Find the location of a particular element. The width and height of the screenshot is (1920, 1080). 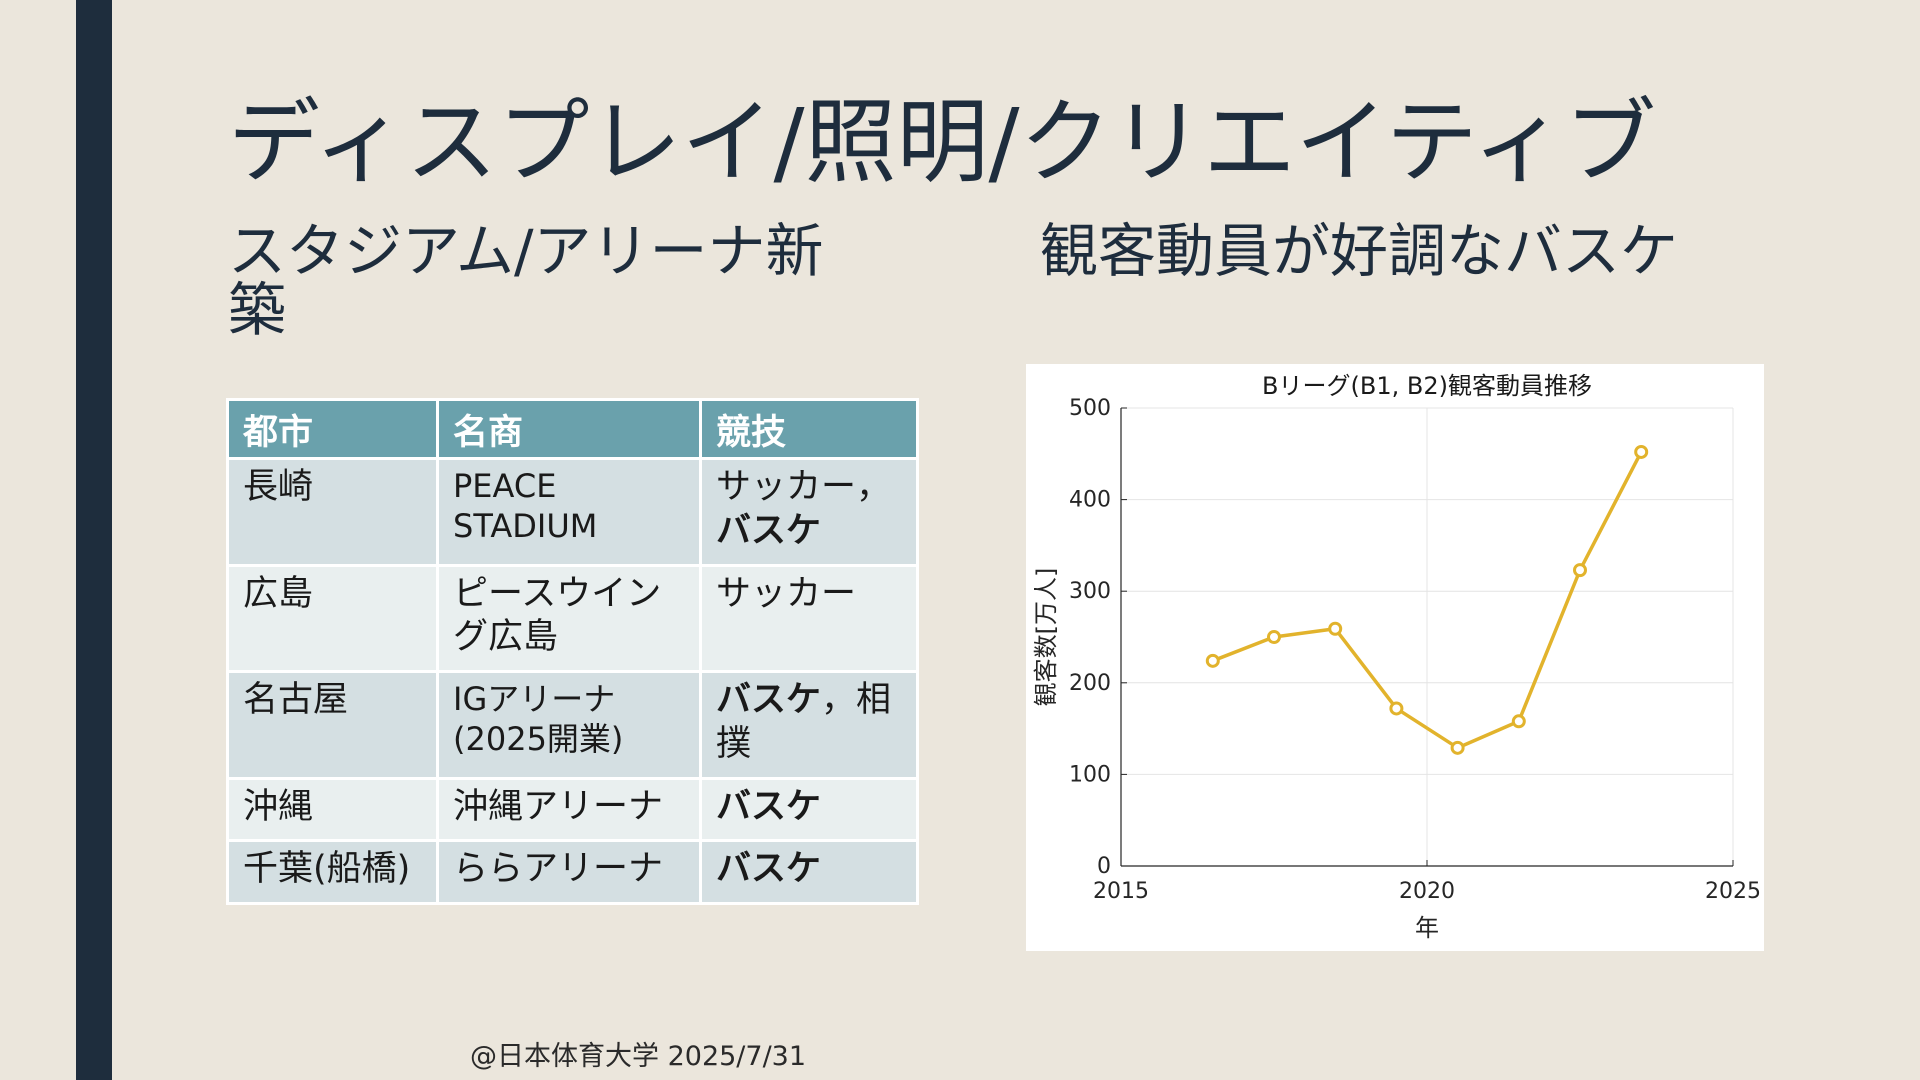

subtitle-left: スタジアム/アリーナ新築 is located at coordinates (526, 281).